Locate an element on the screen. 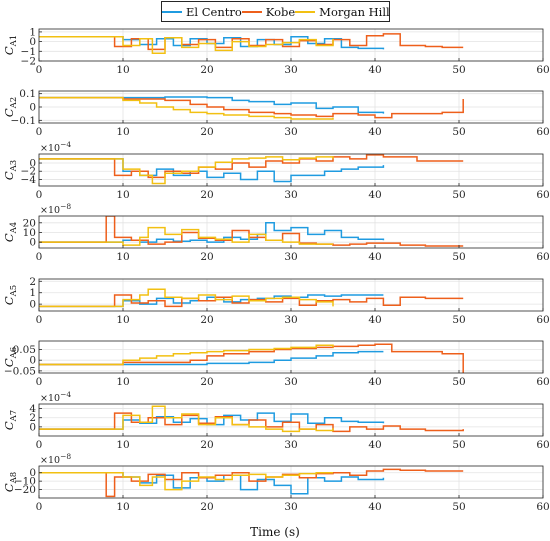 This screenshot has height=541, width=550. y-tick-label: 10 is located at coordinates (29, 233).